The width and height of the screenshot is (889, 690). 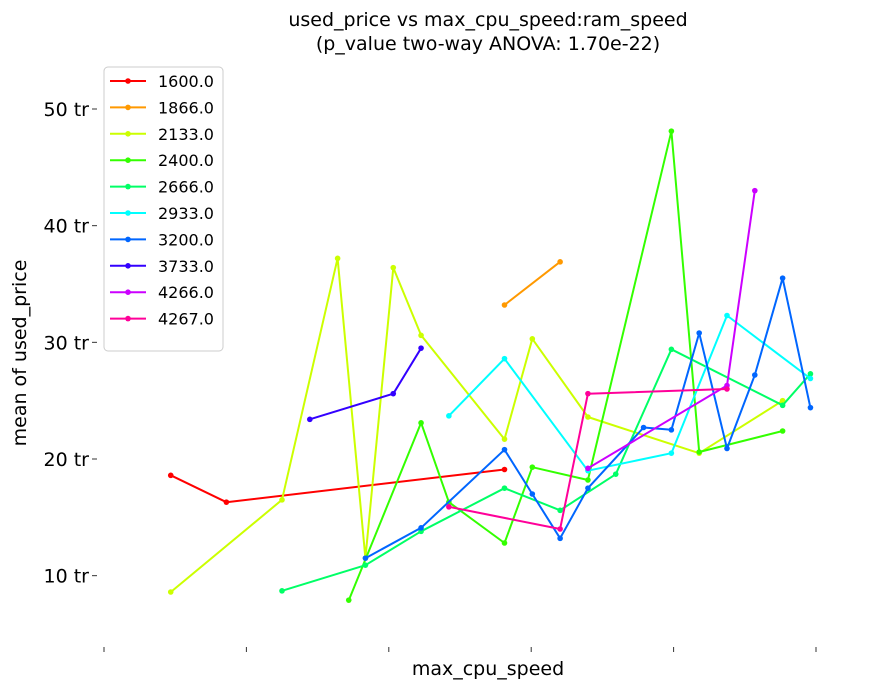 I want to click on chart-title-line2: (p_value two-way ANOVA: 1.70e-22), so click(x=488, y=44).